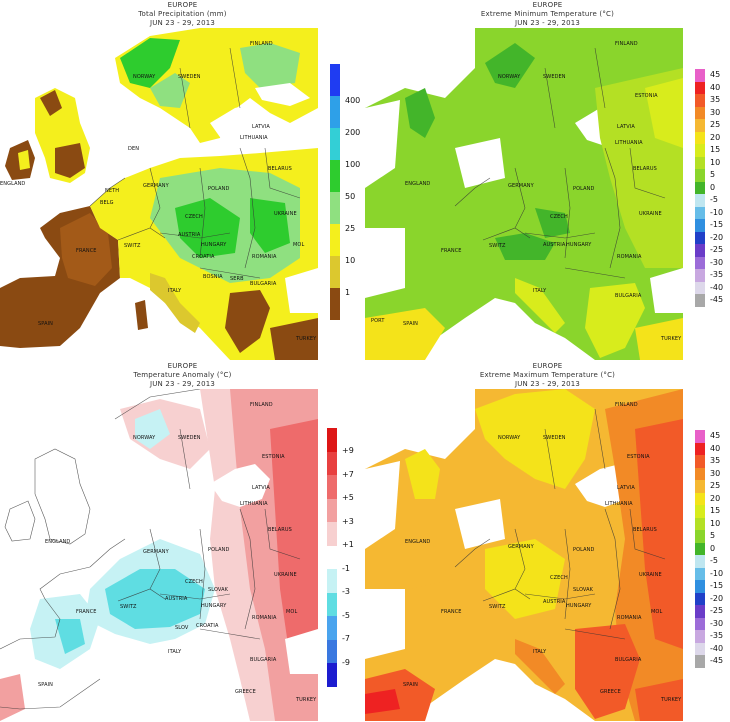 The height and width of the screenshot is (722, 730). I want to click on label-mol: MOL, so click(299, 245).